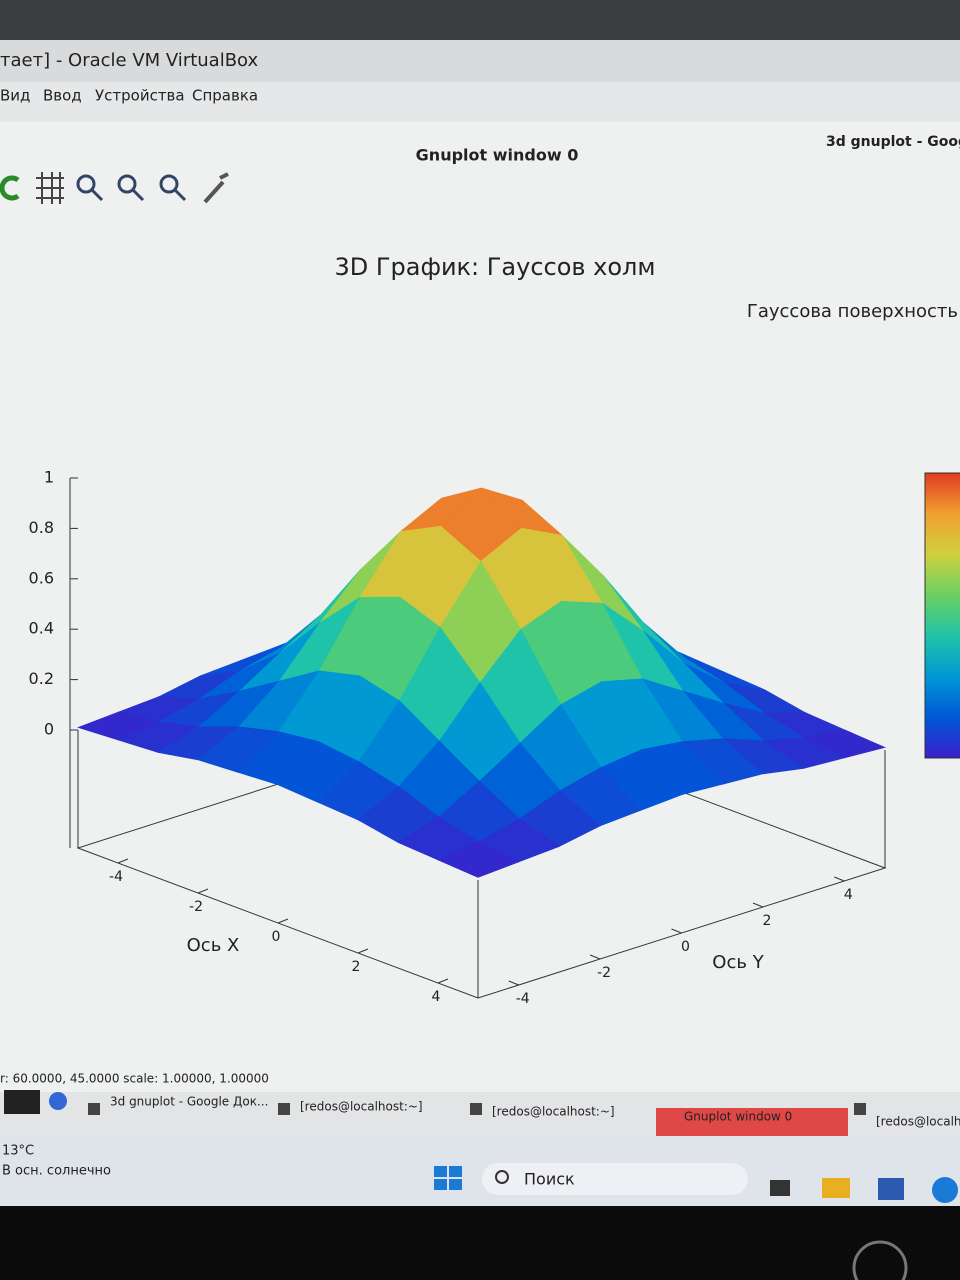 This screenshot has height=1280, width=960. Describe the element at coordinates (880, 1260) in the screenshot. I see `hp-logo` at that location.